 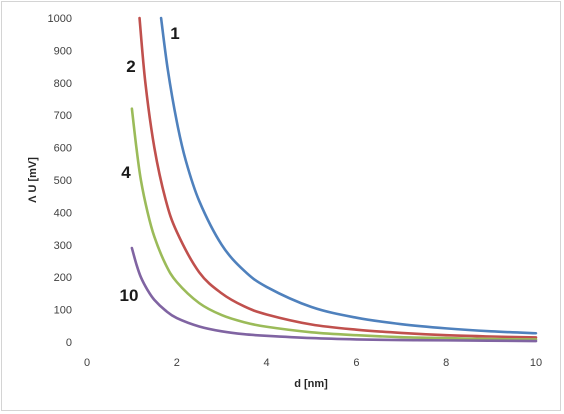 What do you see at coordinates (174, 33) in the screenshot?
I see `series-label-1: 1` at bounding box center [174, 33].